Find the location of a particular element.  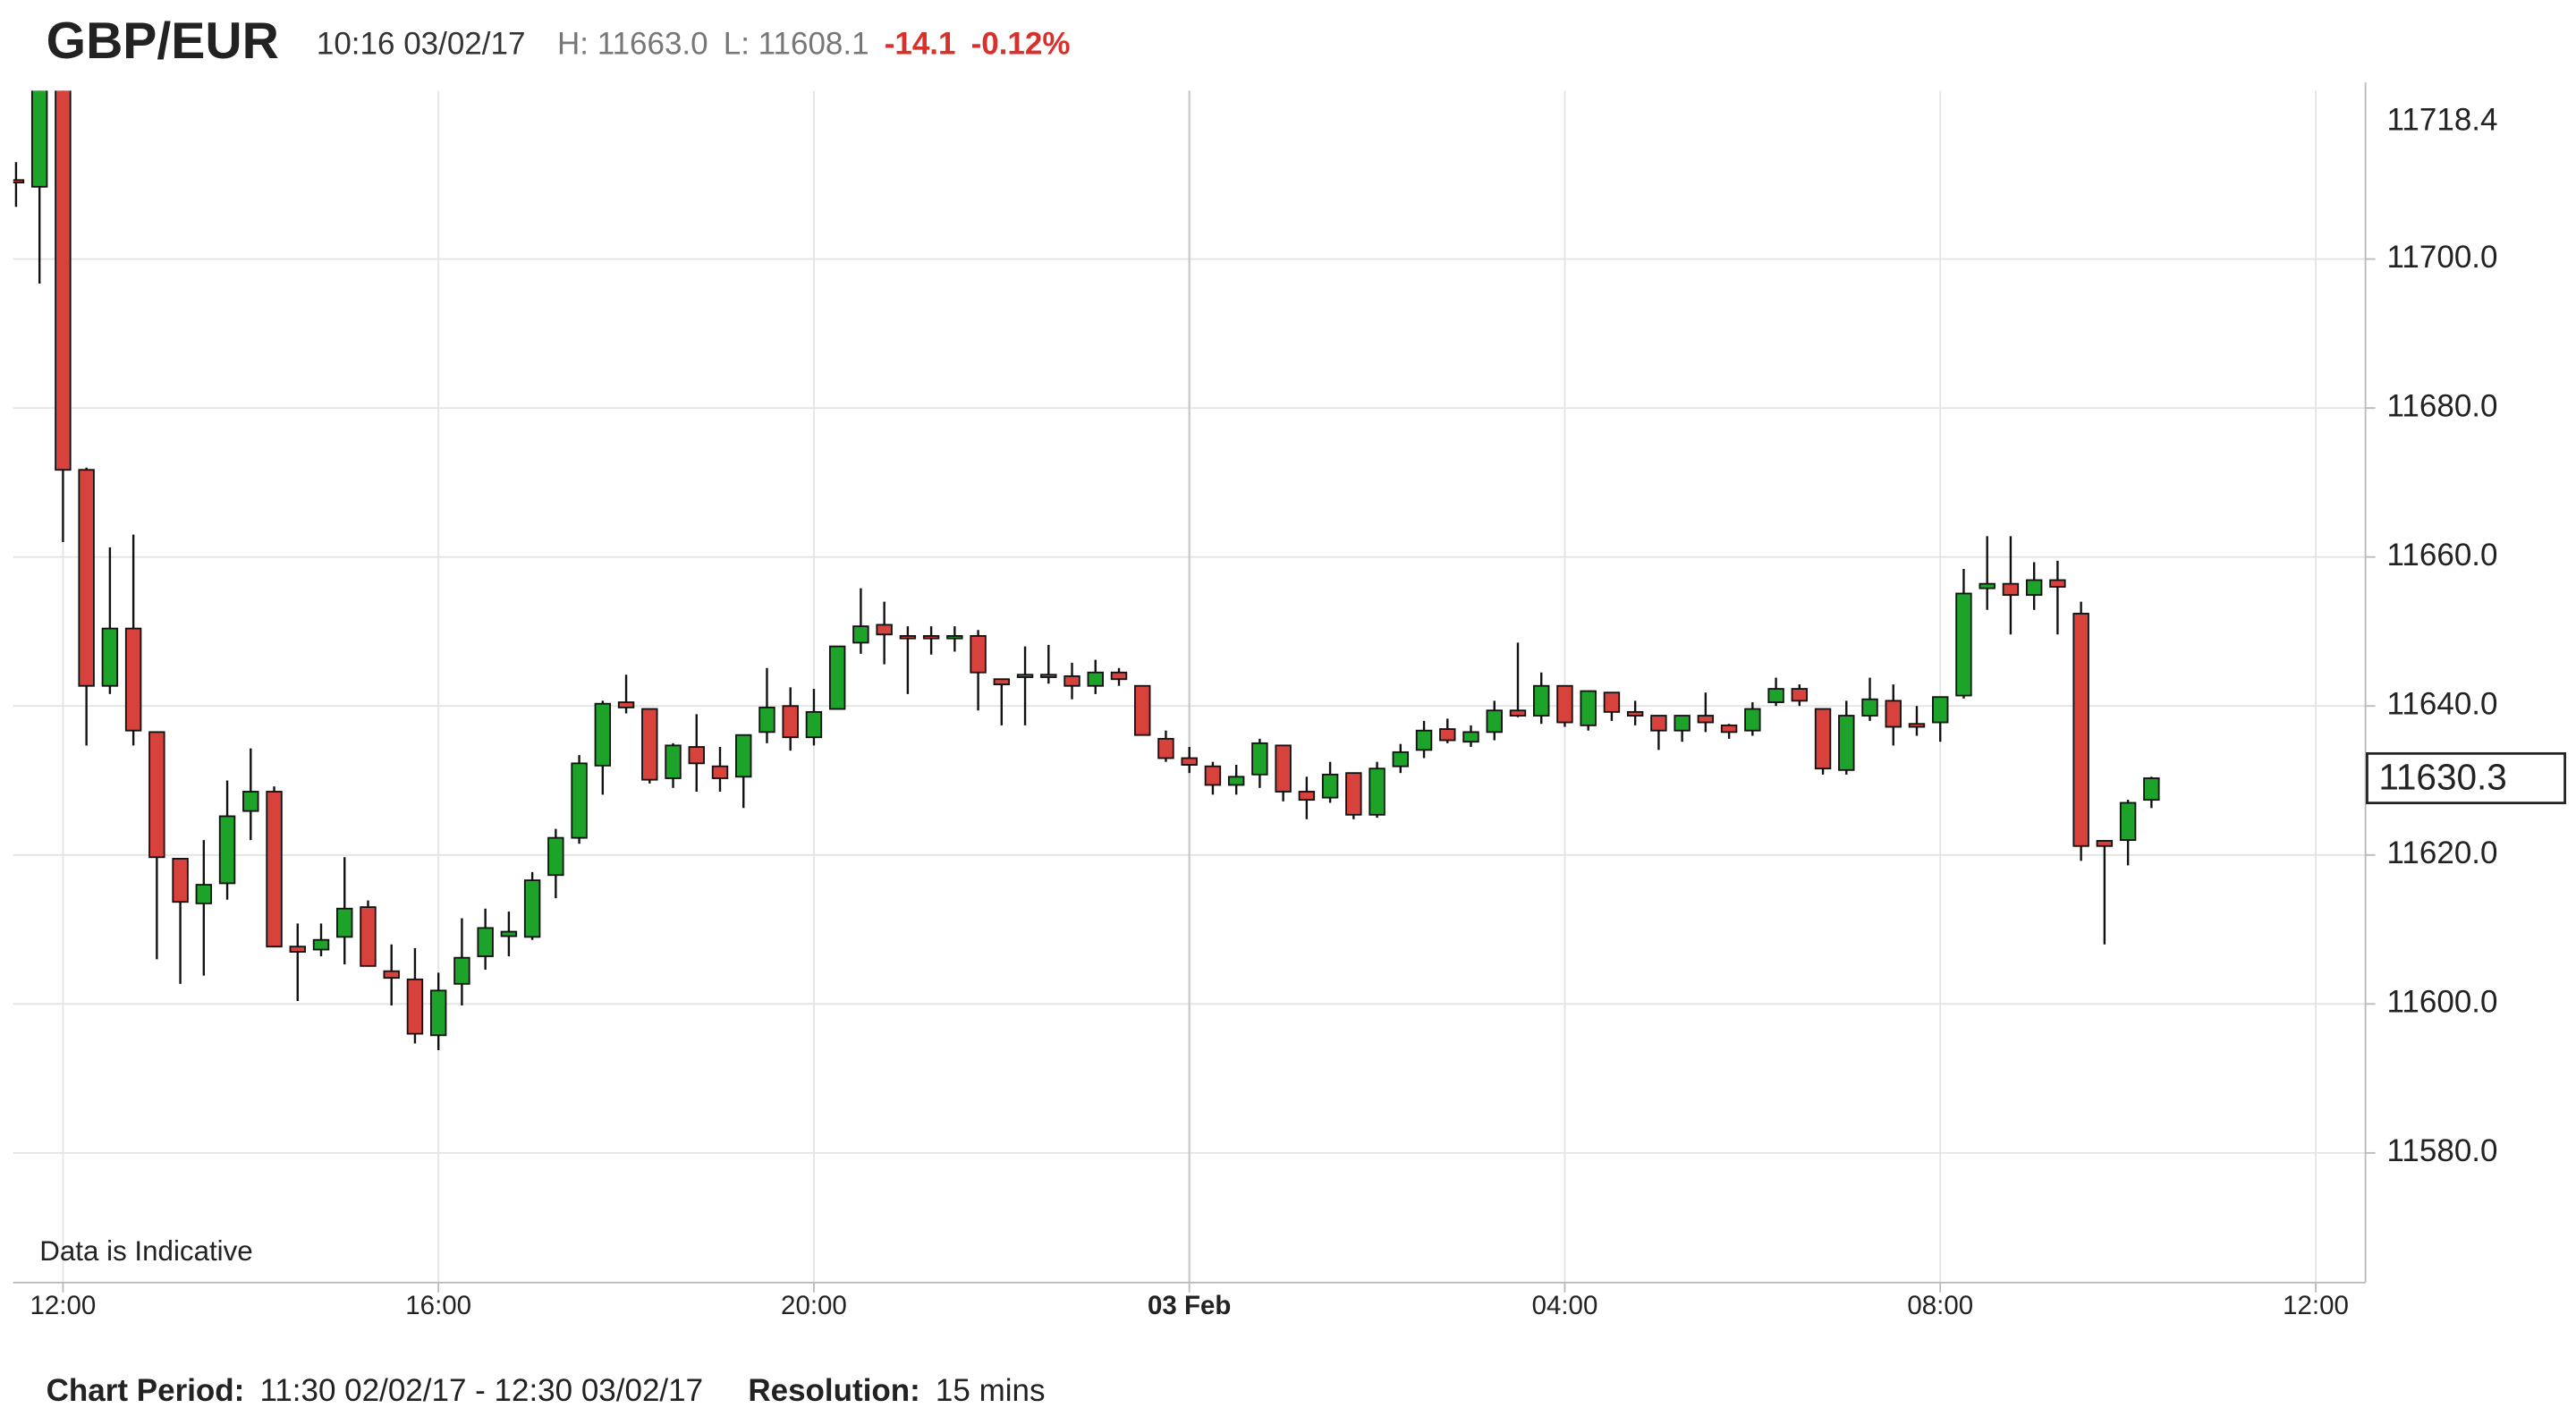

change-percent: -0.12% is located at coordinates (1021, 44).